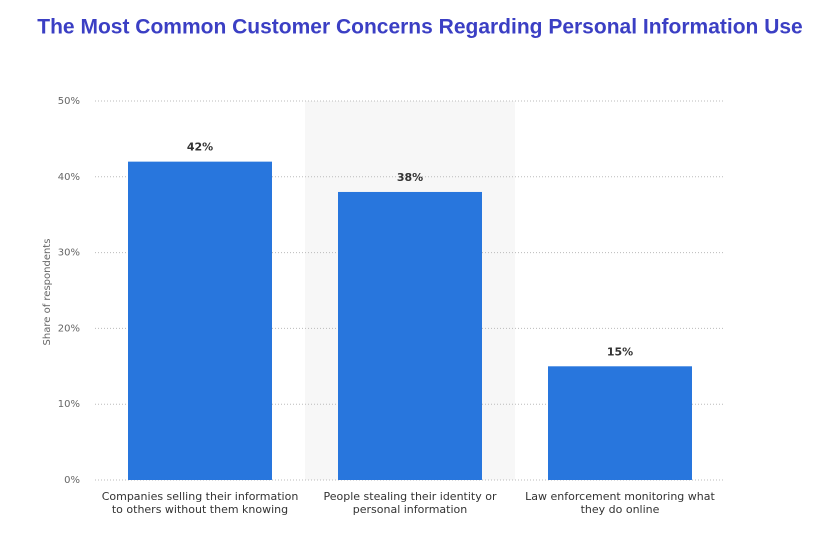  Describe the element at coordinates (69, 177) in the screenshot. I see `y-tick-label: 40%` at that location.